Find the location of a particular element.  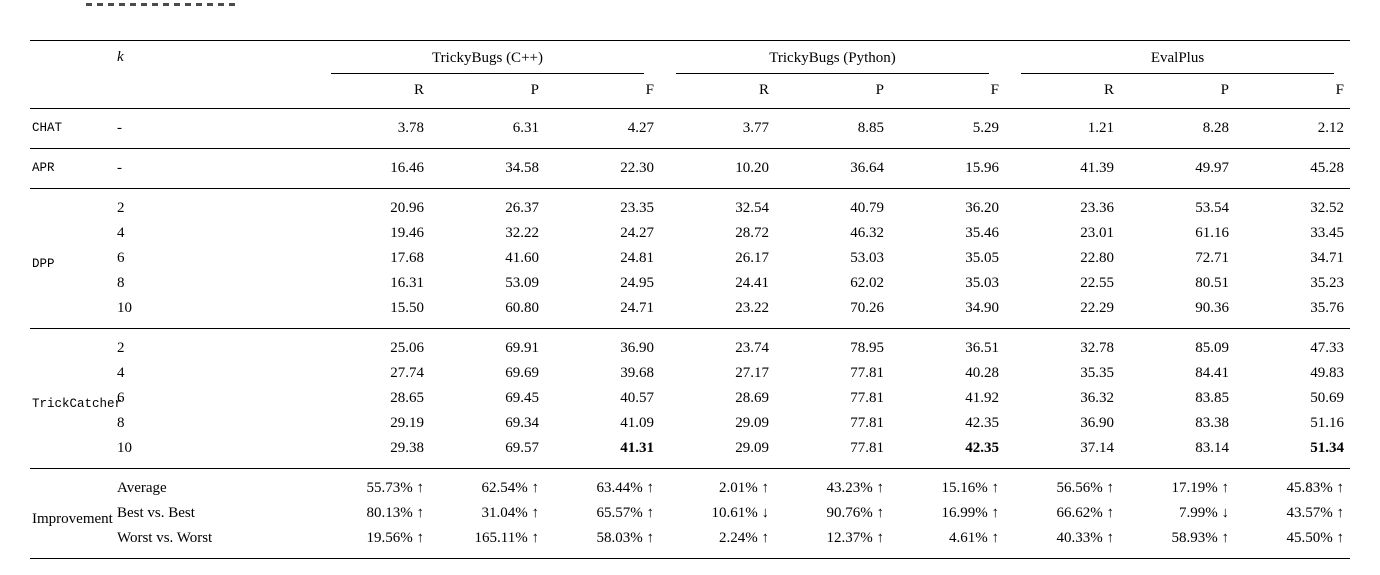

value-cell: 45.28 is located at coordinates (1293, 168).